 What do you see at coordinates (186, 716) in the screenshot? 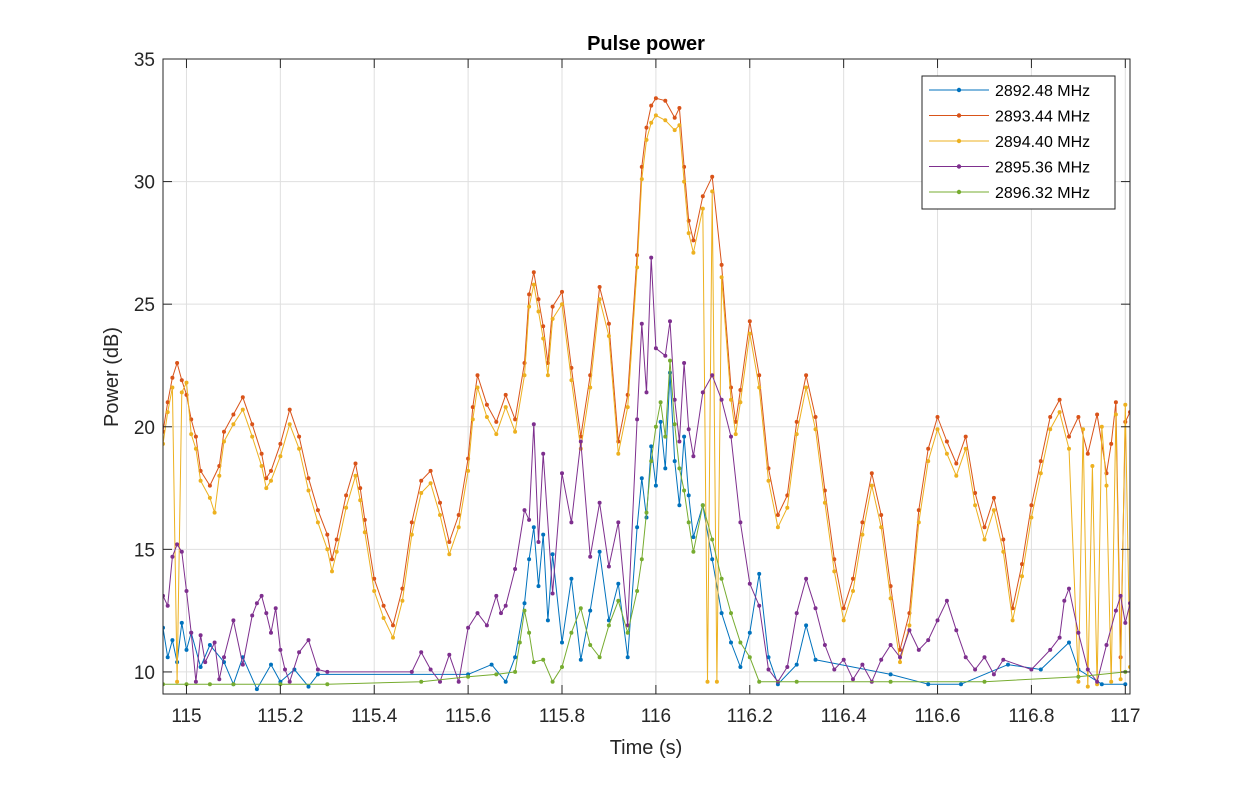
I see `x-tick-label: 115` at bounding box center [186, 716].